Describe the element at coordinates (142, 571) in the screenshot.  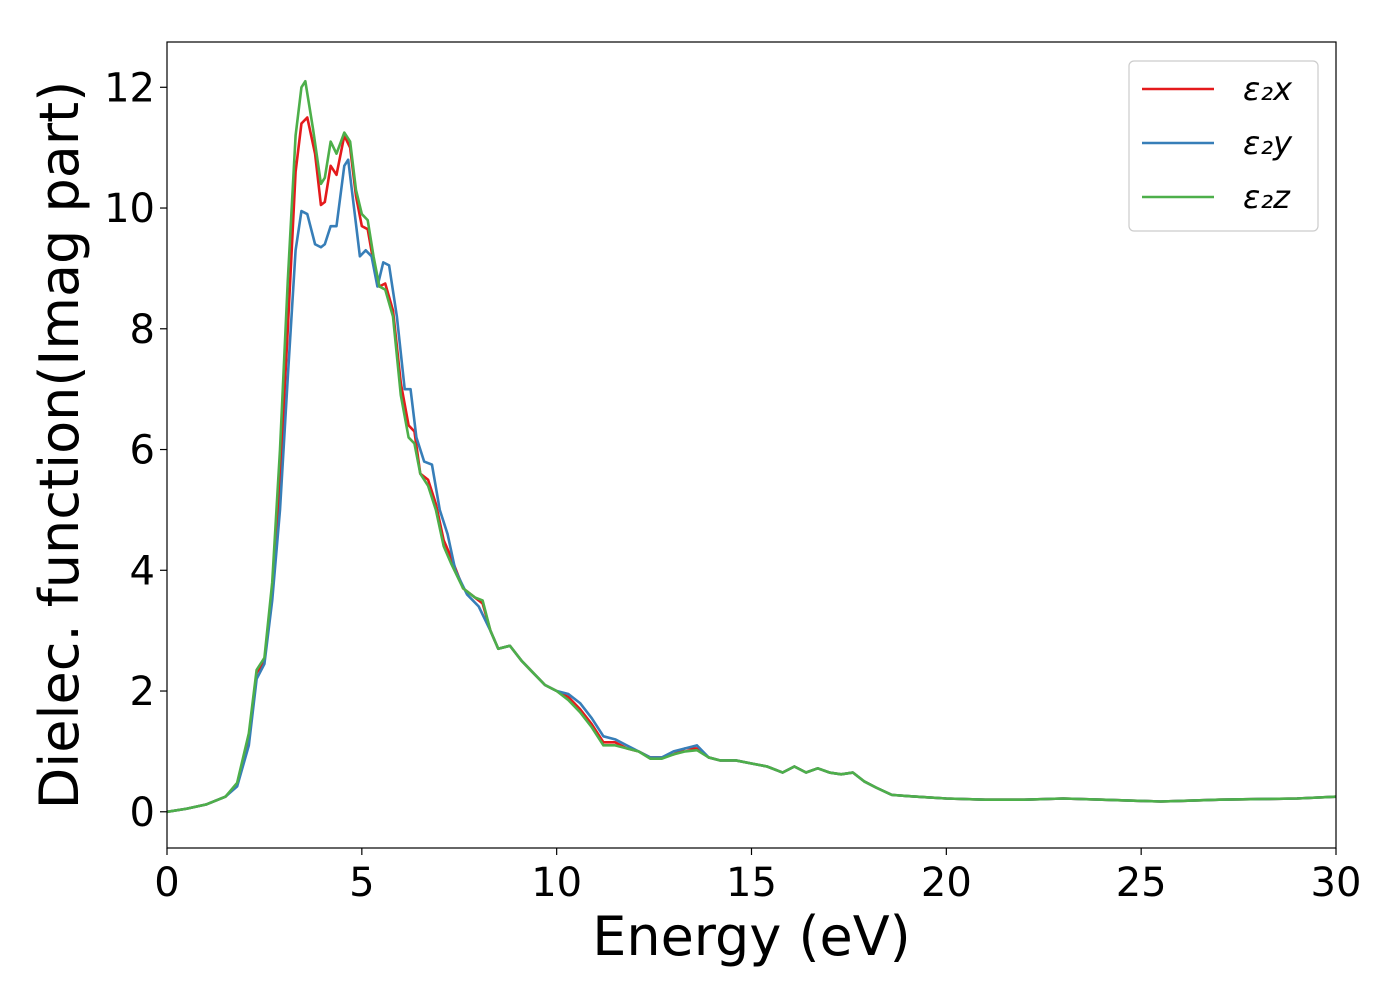
I see `y-tick-label: 4` at that location.